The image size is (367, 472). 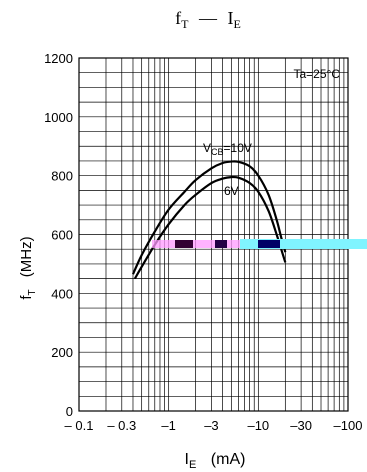 I want to click on y-tick-label: 200, so click(x=62, y=352).